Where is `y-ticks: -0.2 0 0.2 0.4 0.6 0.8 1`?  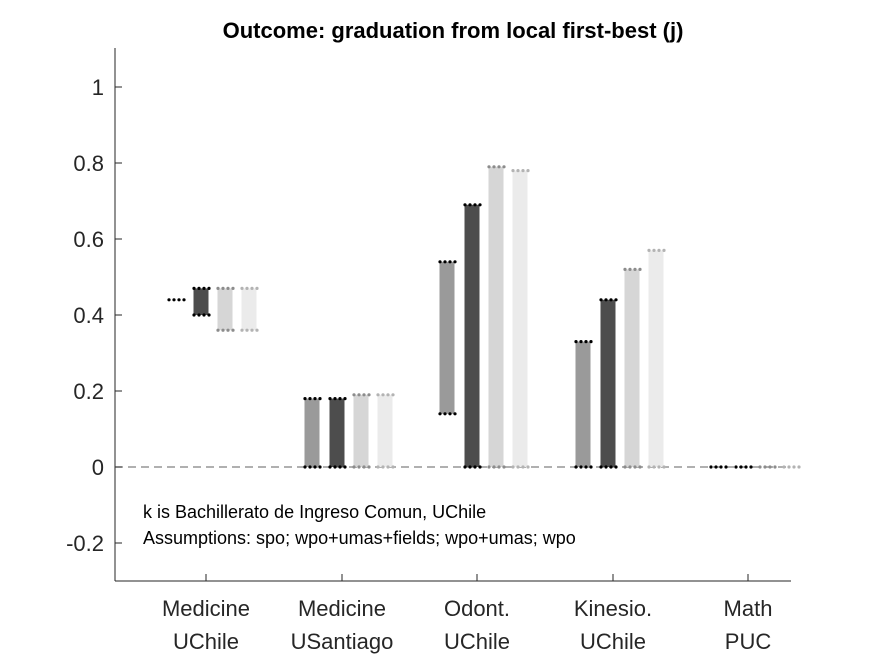 y-ticks: -0.2 0 0.2 0.4 0.6 0.8 1 is located at coordinates (94, 315).